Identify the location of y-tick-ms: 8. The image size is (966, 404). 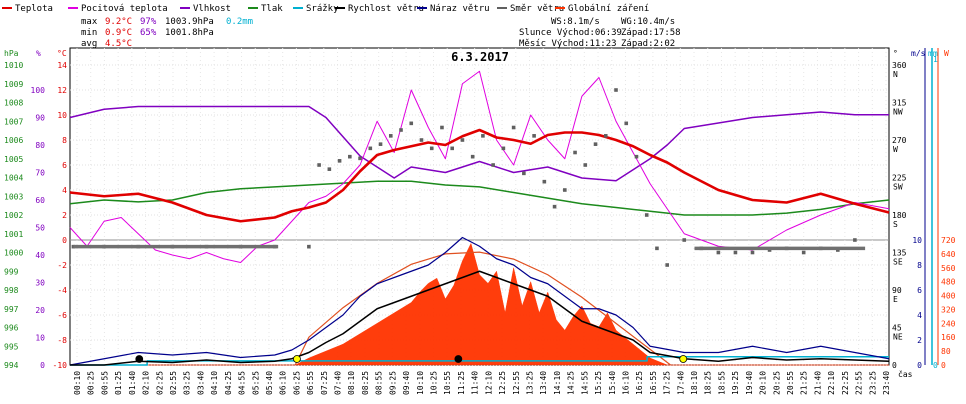
(919, 265).